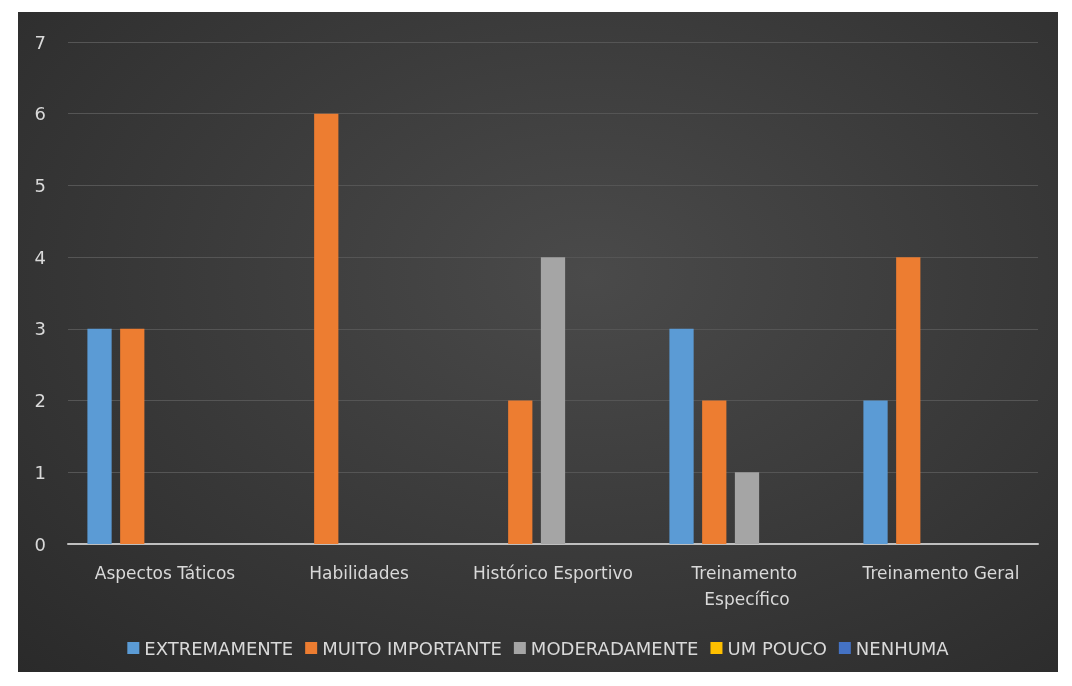 The image size is (1072, 686). What do you see at coordinates (40, 329) in the screenshot?
I see `y-tick-label: 3` at bounding box center [40, 329].